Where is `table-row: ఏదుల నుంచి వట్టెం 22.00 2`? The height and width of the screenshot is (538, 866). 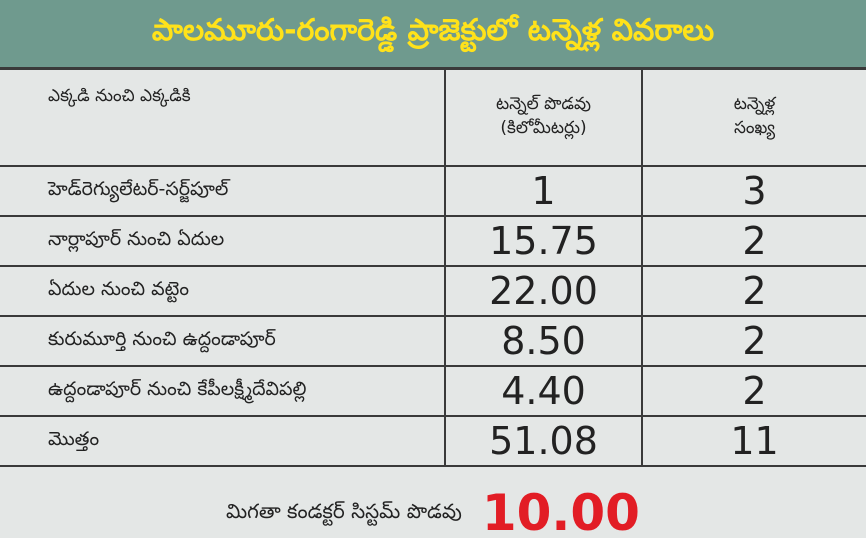
table-row: ఏదుల నుంచి వట్టెం 22.00 2 is located at coordinates (433, 291).